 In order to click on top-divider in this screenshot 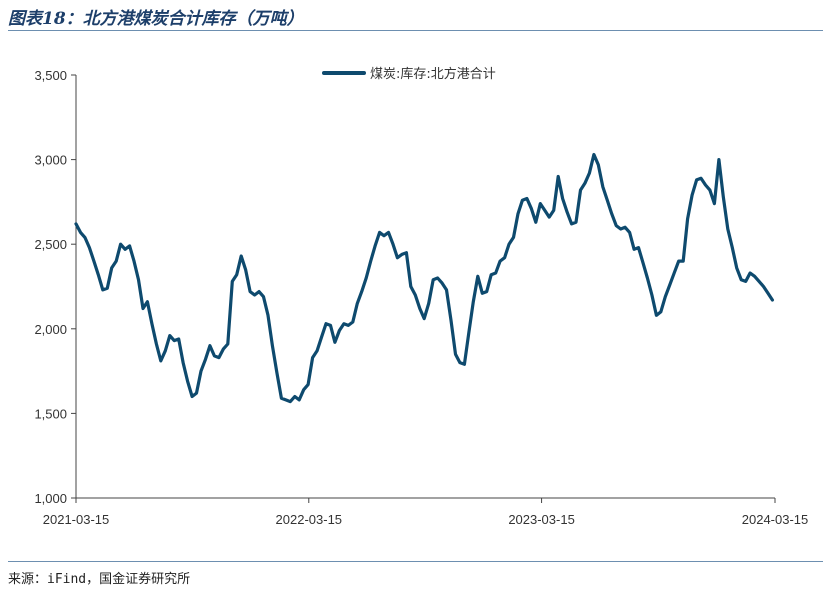, I will do `click(415, 30)`.